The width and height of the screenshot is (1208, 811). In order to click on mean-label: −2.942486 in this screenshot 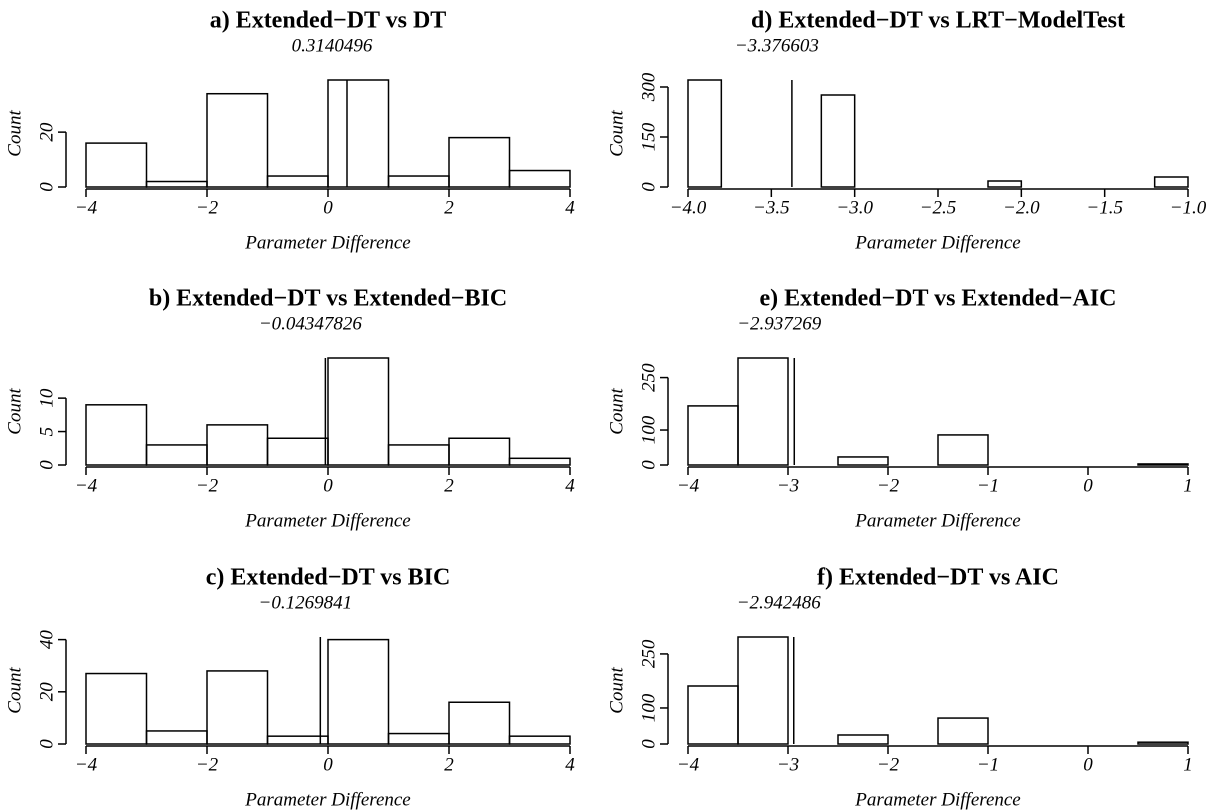, I will do `click(779, 602)`.